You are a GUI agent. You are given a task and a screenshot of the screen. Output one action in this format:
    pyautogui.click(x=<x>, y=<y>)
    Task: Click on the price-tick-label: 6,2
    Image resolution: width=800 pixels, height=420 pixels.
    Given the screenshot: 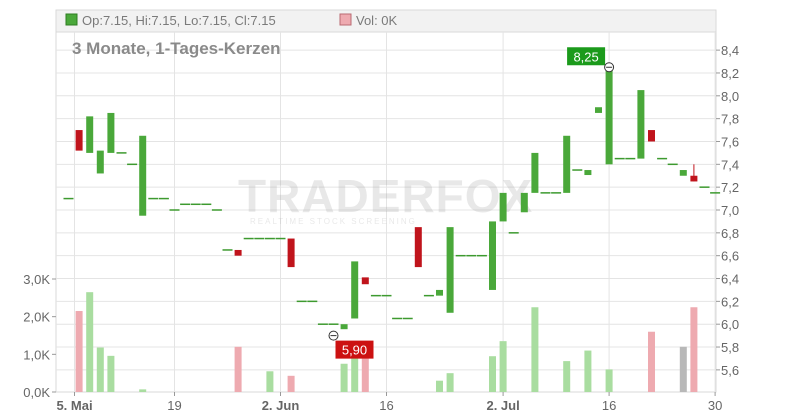 What is the action you would take?
    pyautogui.click(x=730, y=301)
    